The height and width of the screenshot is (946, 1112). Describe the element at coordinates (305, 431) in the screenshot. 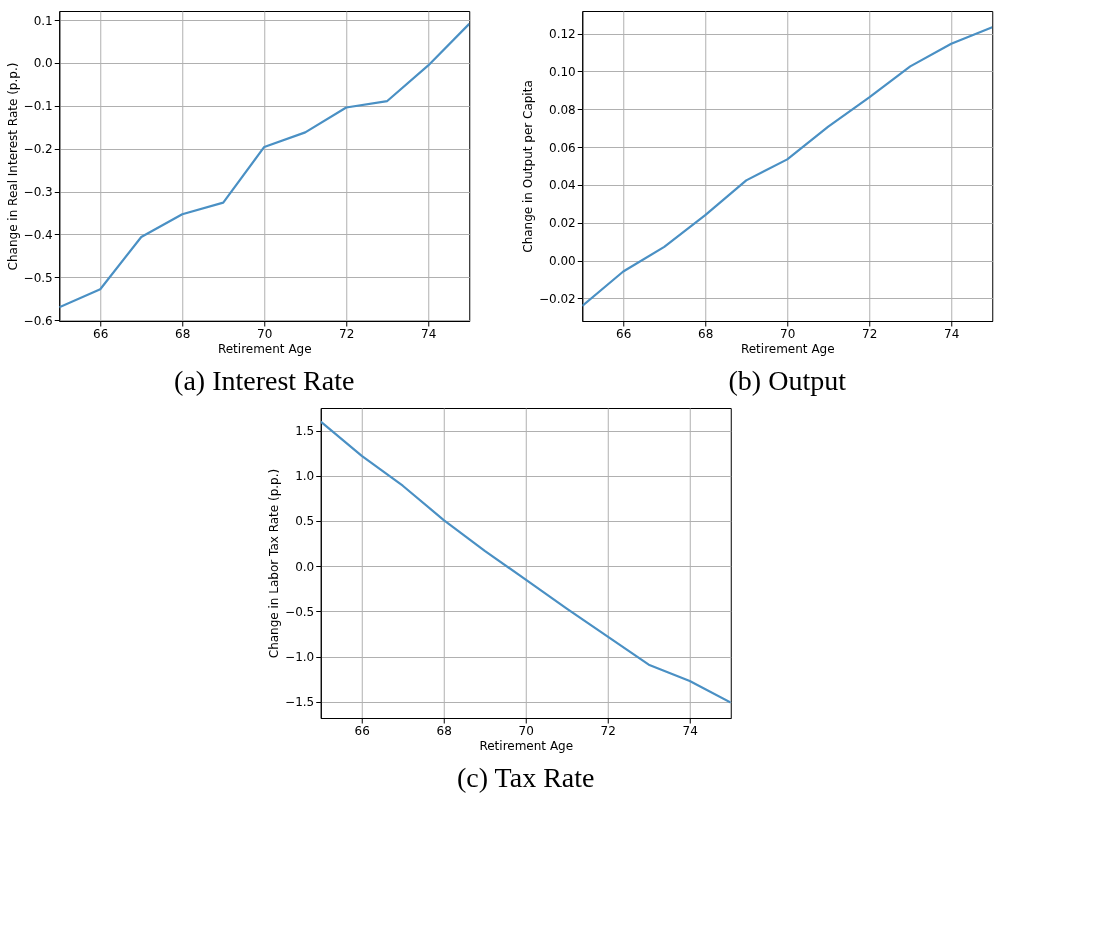

I see `y-tick-label: 1.5` at that location.